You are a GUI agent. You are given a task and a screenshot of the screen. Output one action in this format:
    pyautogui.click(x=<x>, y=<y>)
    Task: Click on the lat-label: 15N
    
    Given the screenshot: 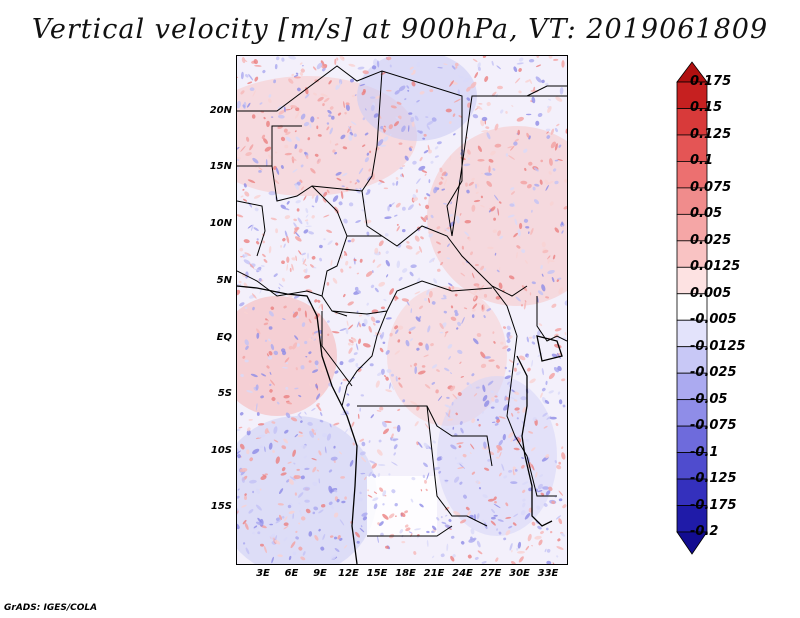 What is the action you would take?
    pyautogui.click(x=220, y=166)
    